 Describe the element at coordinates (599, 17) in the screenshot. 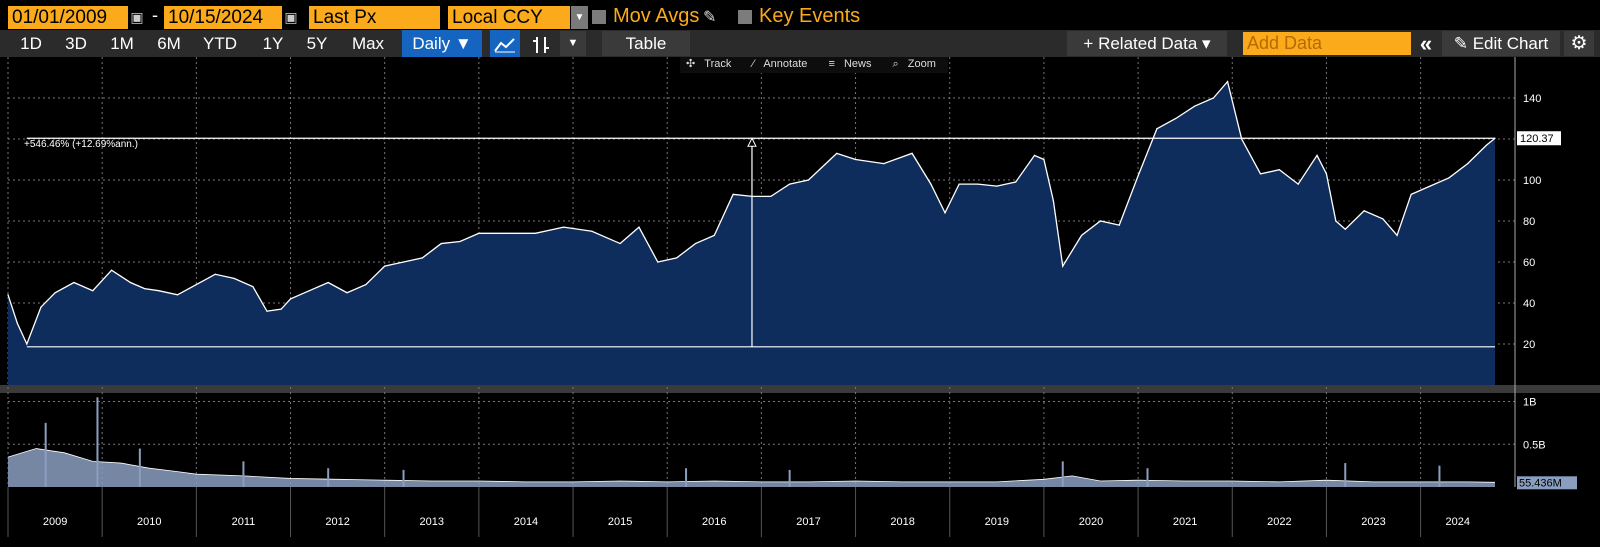

I see `mov-avgs-checkbox` at that location.